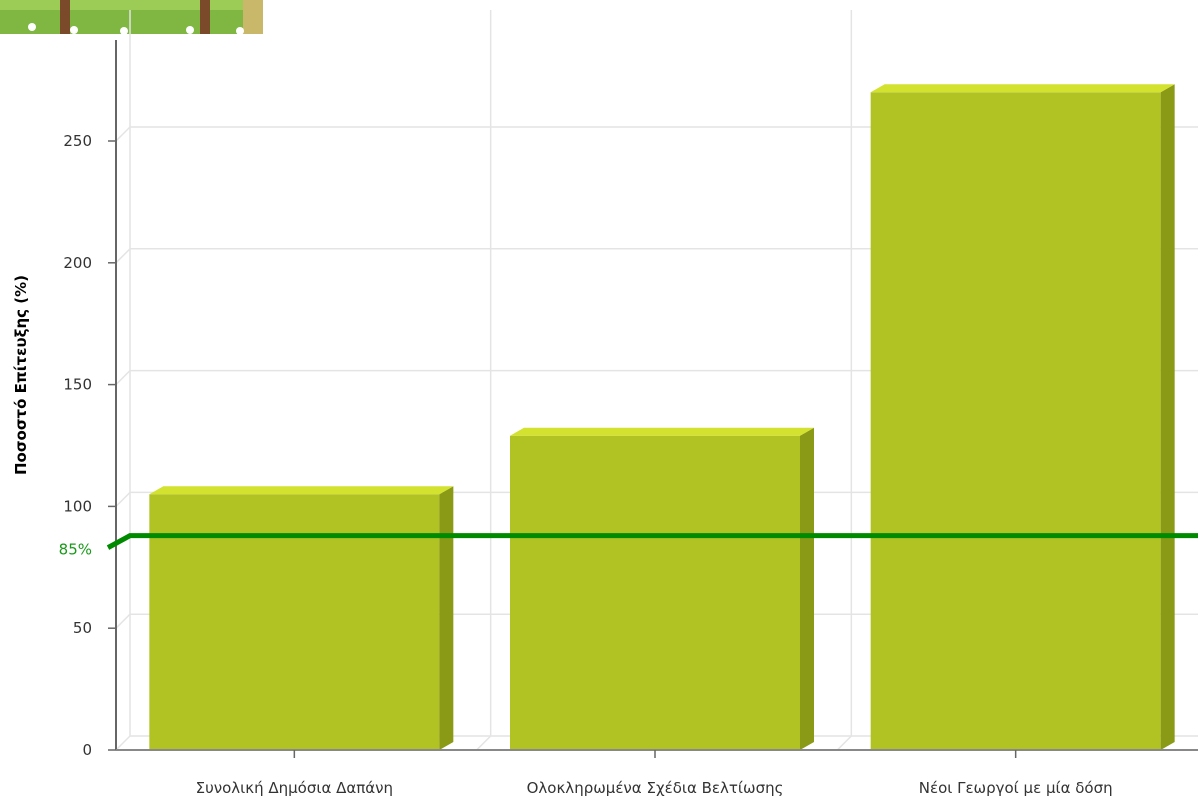 The width and height of the screenshot is (1198, 797). I want to click on reference-line, so click(652, 541).